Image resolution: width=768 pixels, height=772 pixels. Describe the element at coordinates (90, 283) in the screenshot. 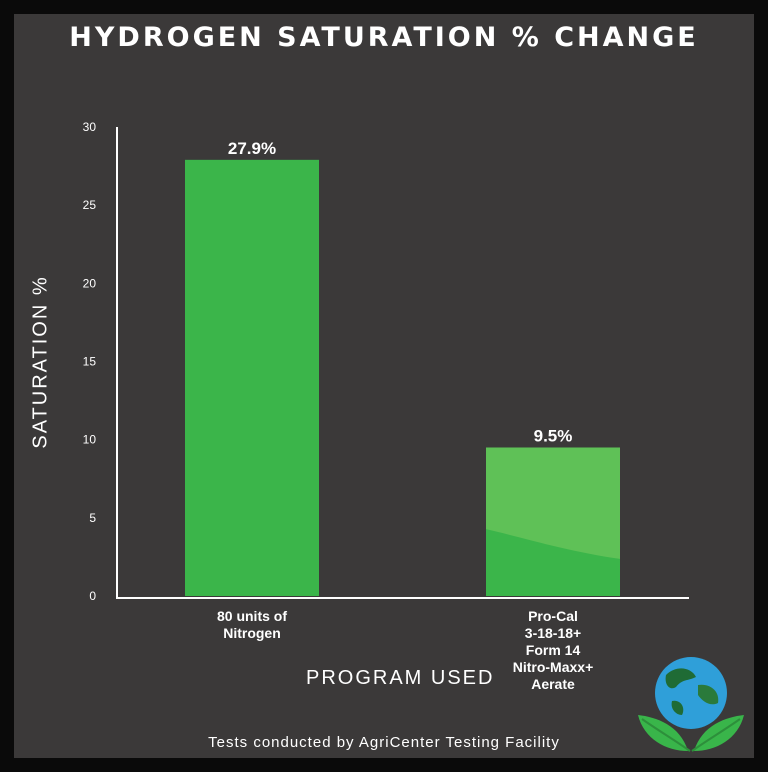

I see `y-tick-label: 20` at that location.